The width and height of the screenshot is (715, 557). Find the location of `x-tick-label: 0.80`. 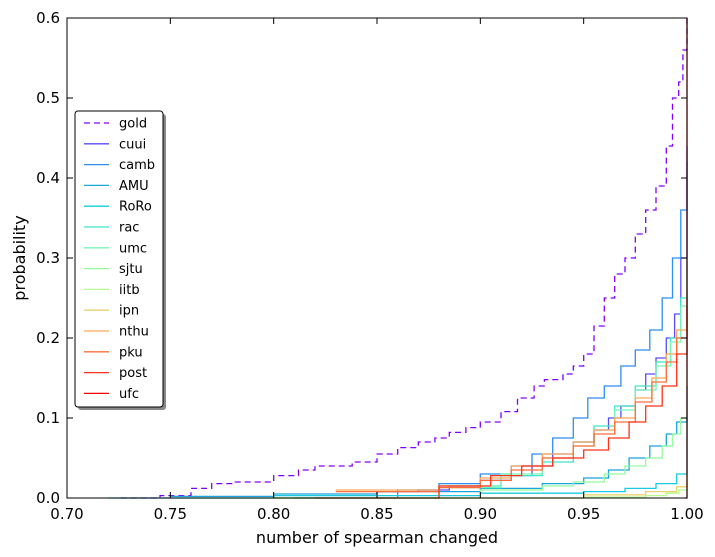

x-tick-label: 0.80 is located at coordinates (273, 514).